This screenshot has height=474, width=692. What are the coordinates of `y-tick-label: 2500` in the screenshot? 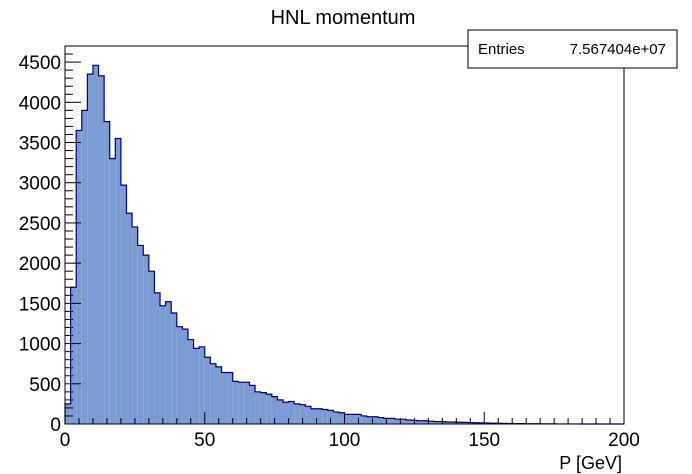 It's located at (40, 224).